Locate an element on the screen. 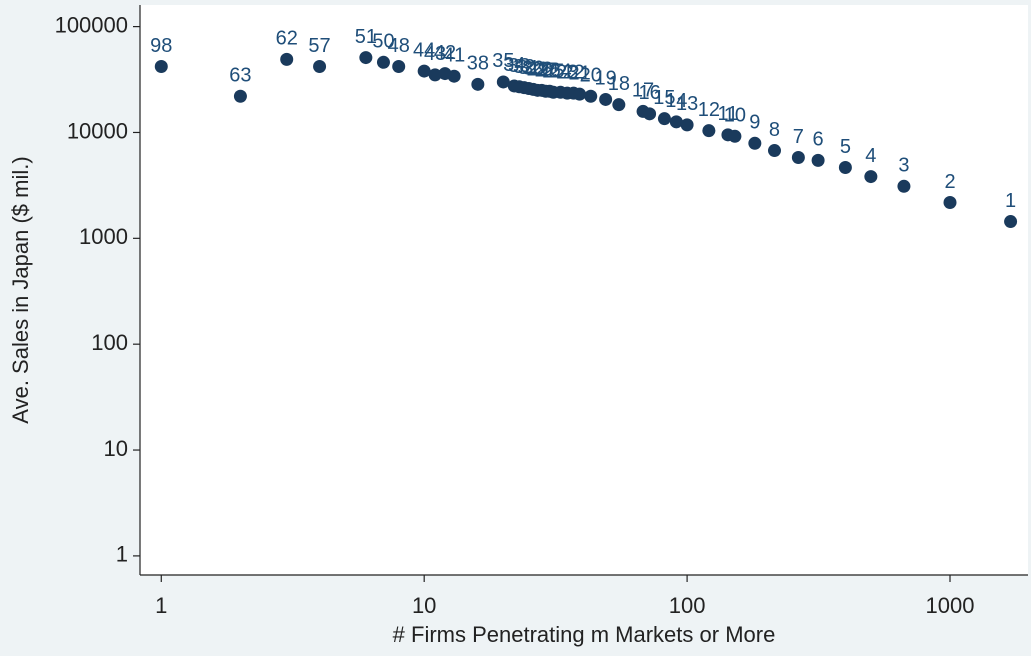 This screenshot has height=656, width=1031. point-label: 27 is located at coordinates (546, 71).